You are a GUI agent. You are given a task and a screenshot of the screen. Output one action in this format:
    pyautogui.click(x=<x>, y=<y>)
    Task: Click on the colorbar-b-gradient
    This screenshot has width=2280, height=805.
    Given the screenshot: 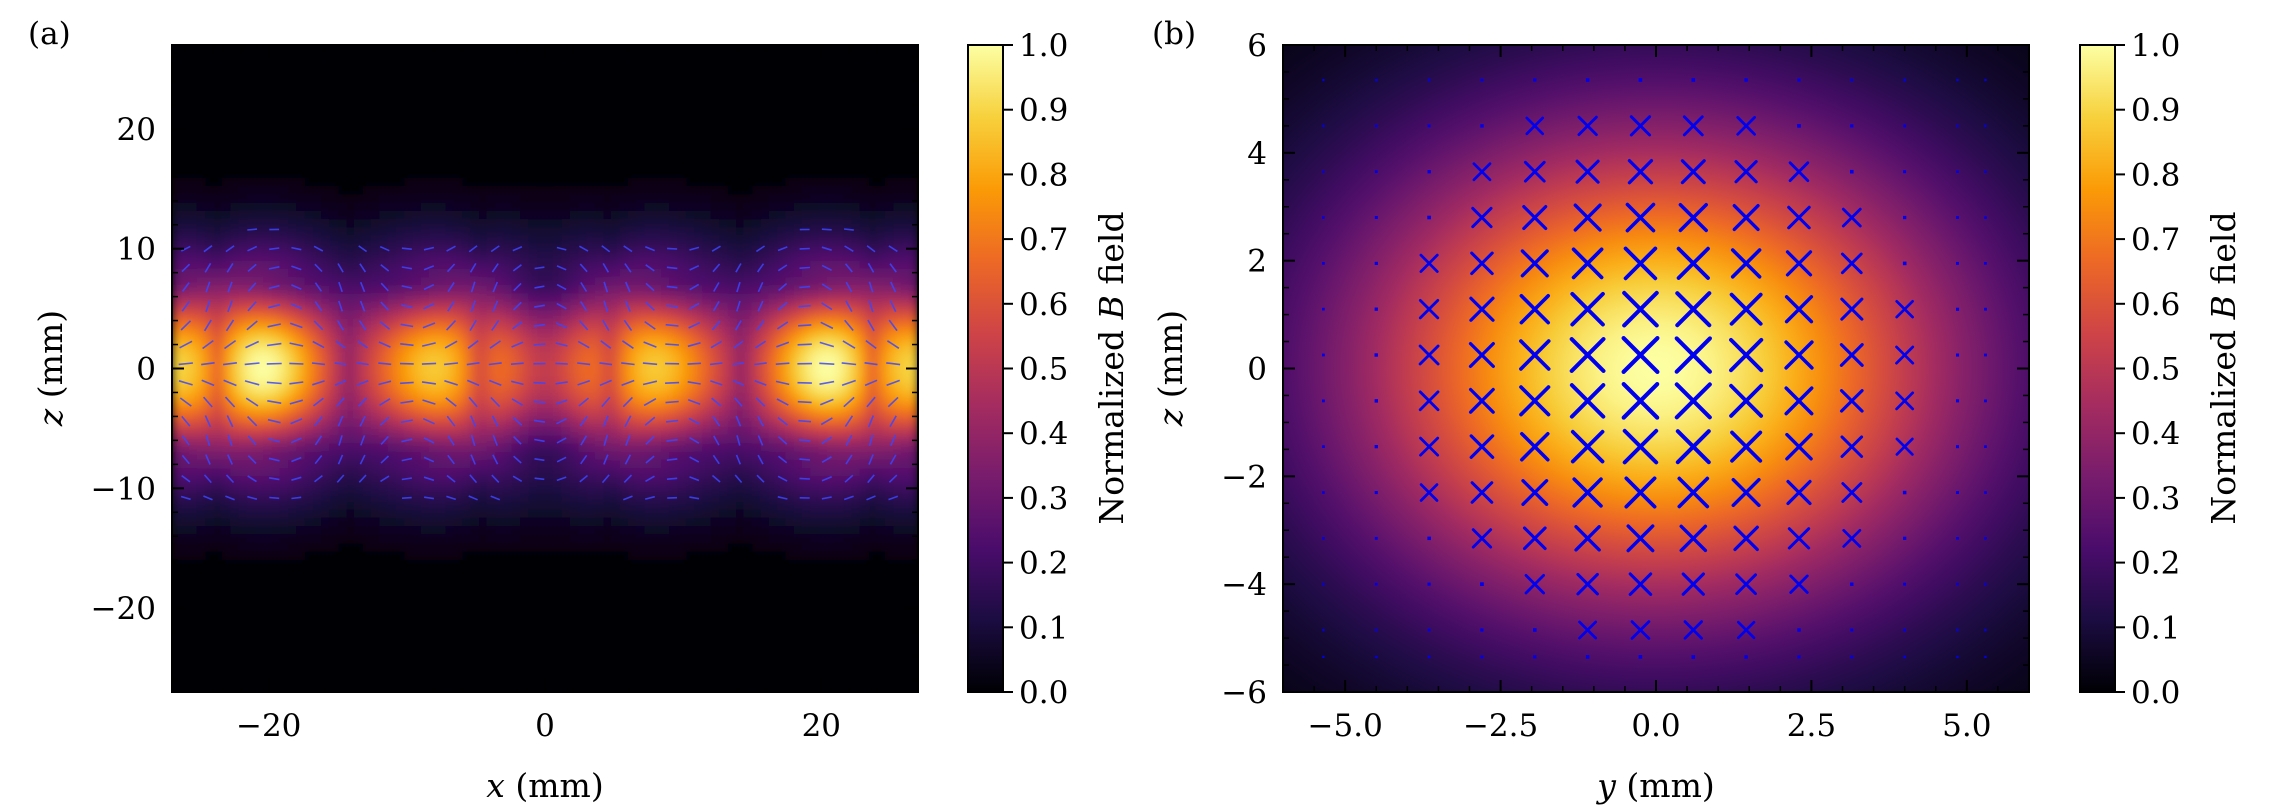 What is the action you would take?
    pyautogui.click(x=2097, y=368)
    